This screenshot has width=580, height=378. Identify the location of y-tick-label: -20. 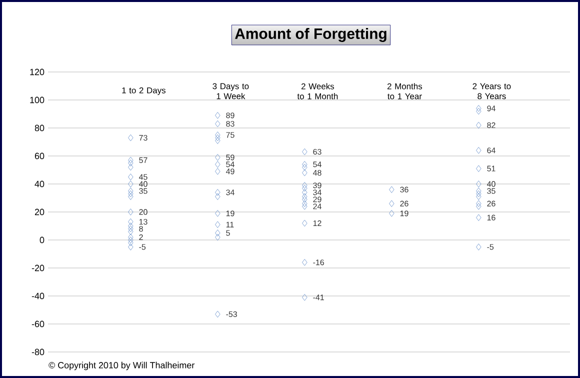
(38, 268).